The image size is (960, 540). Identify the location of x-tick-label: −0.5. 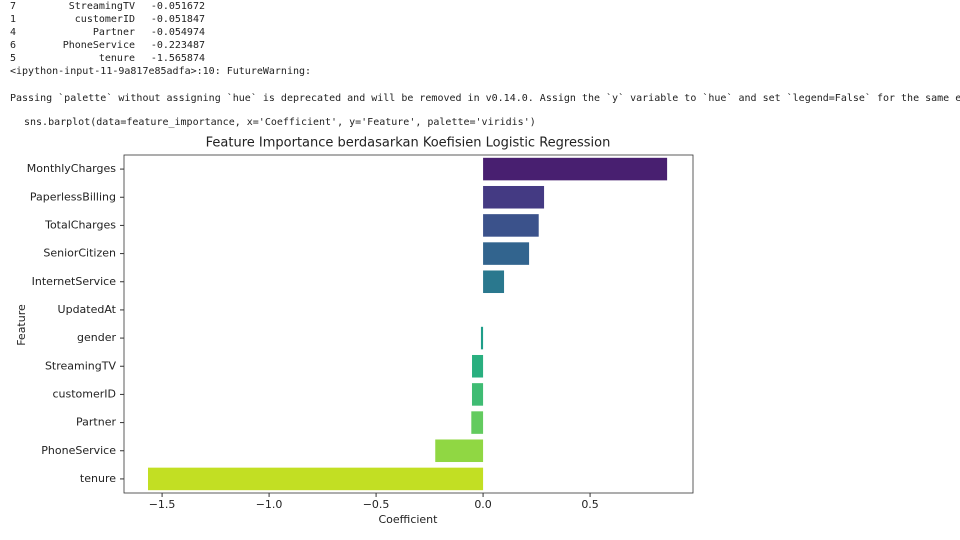
(376, 504).